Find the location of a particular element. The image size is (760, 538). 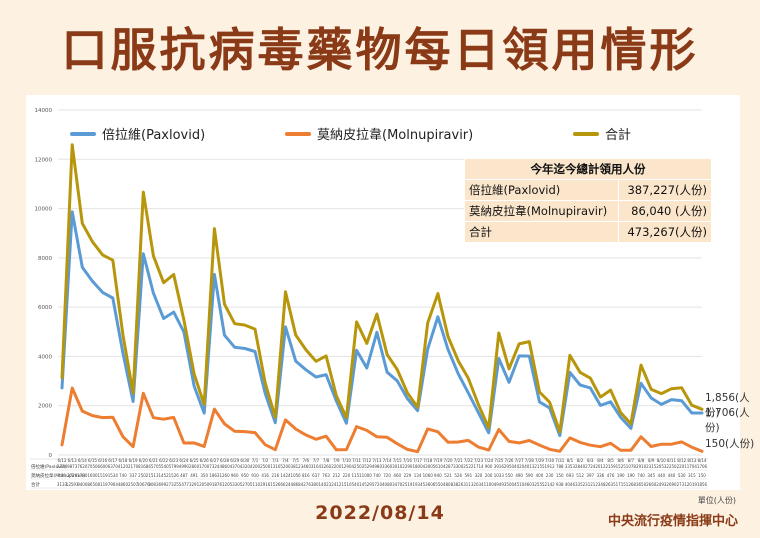

table-cell: 4200 is located at coordinates (255, 466).